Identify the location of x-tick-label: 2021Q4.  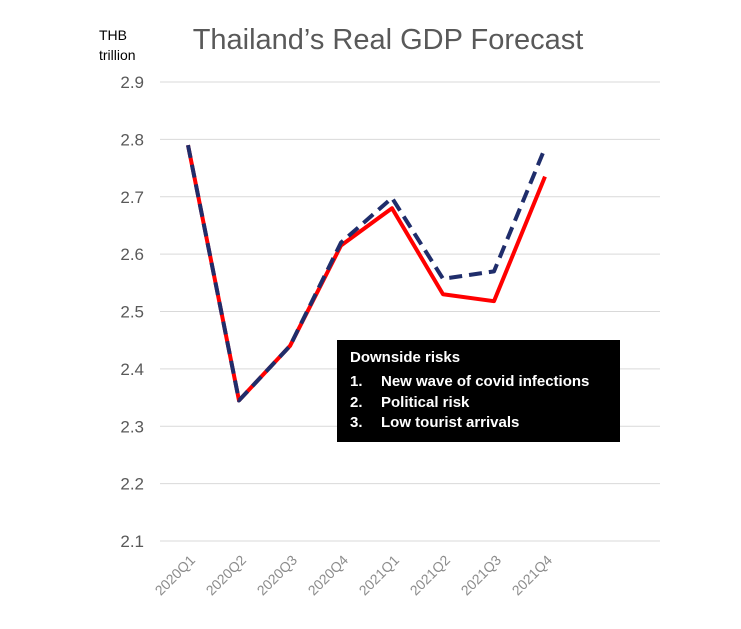
(532, 575).